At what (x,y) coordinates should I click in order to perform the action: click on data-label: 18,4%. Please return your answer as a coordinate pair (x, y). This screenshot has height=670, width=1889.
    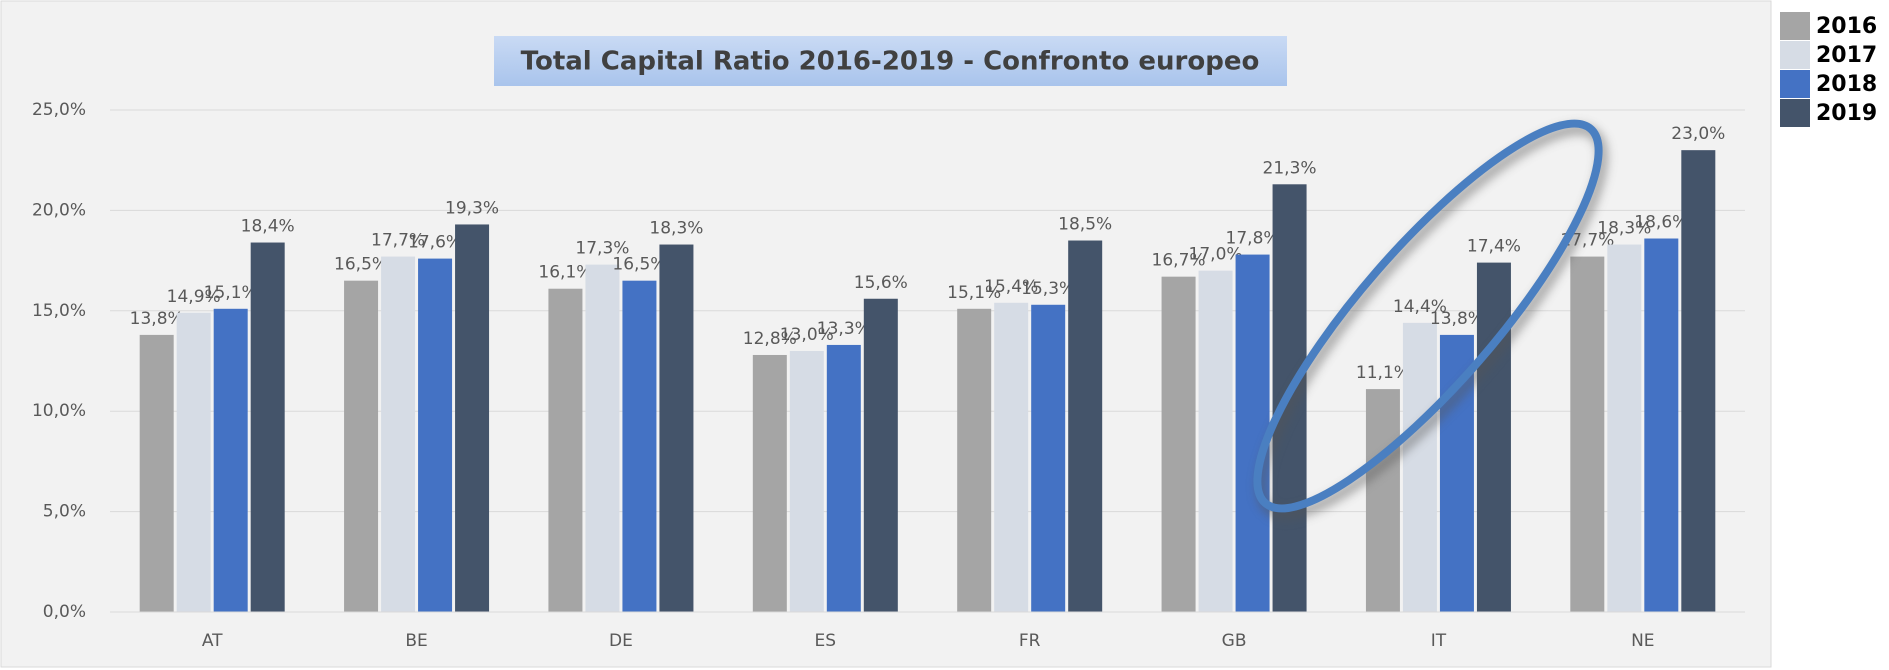
    Looking at the image, I should click on (268, 227).